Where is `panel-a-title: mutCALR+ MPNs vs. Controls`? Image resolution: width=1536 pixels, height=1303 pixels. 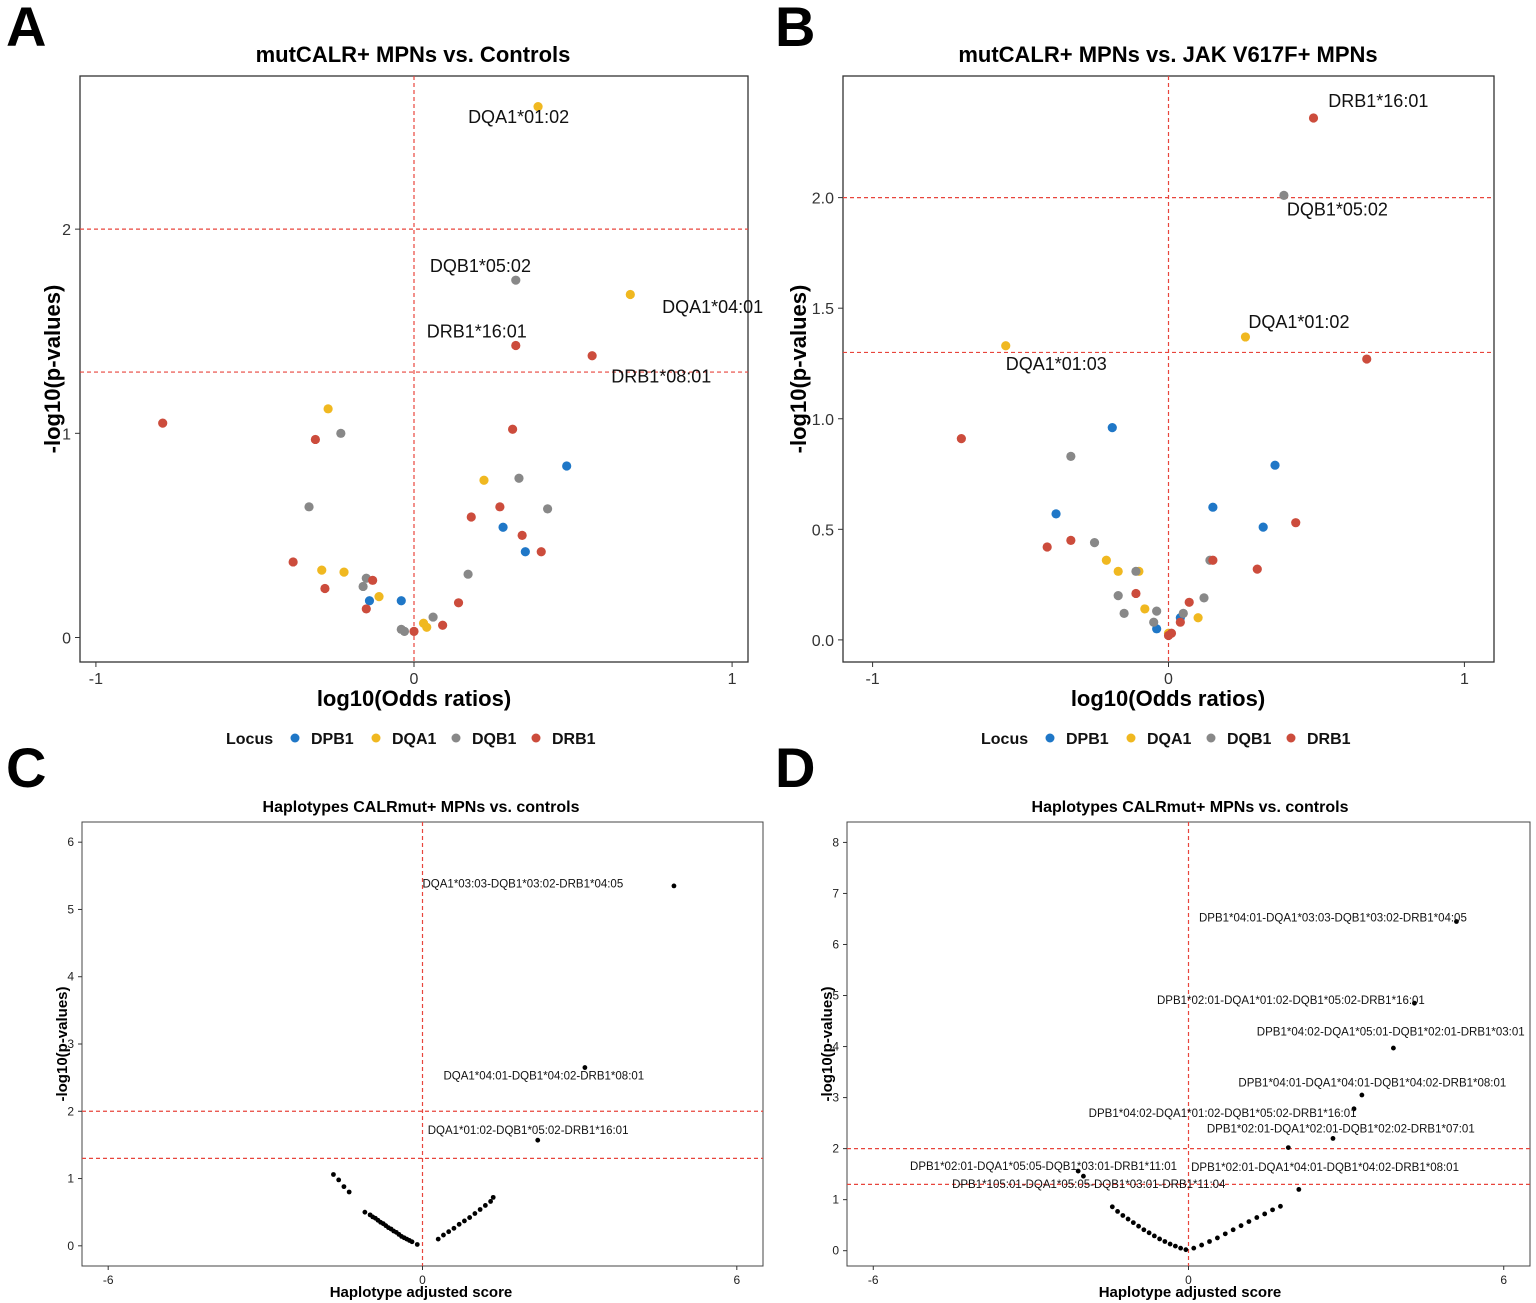 panel-a-title: mutCALR+ MPNs vs. Controls is located at coordinates (413, 54).